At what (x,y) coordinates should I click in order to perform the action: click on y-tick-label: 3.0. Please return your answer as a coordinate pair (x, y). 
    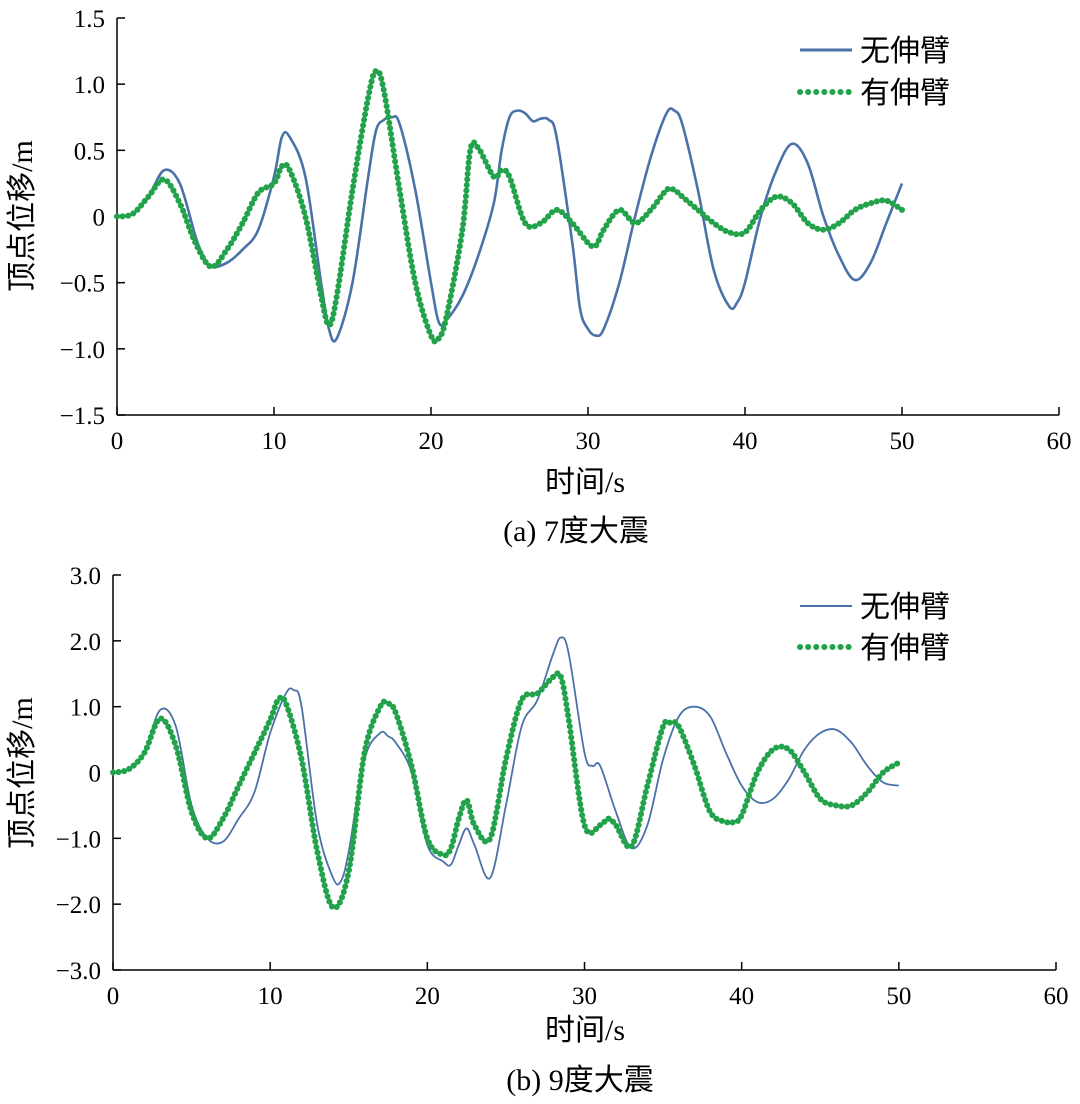
    Looking at the image, I should click on (85, 576).